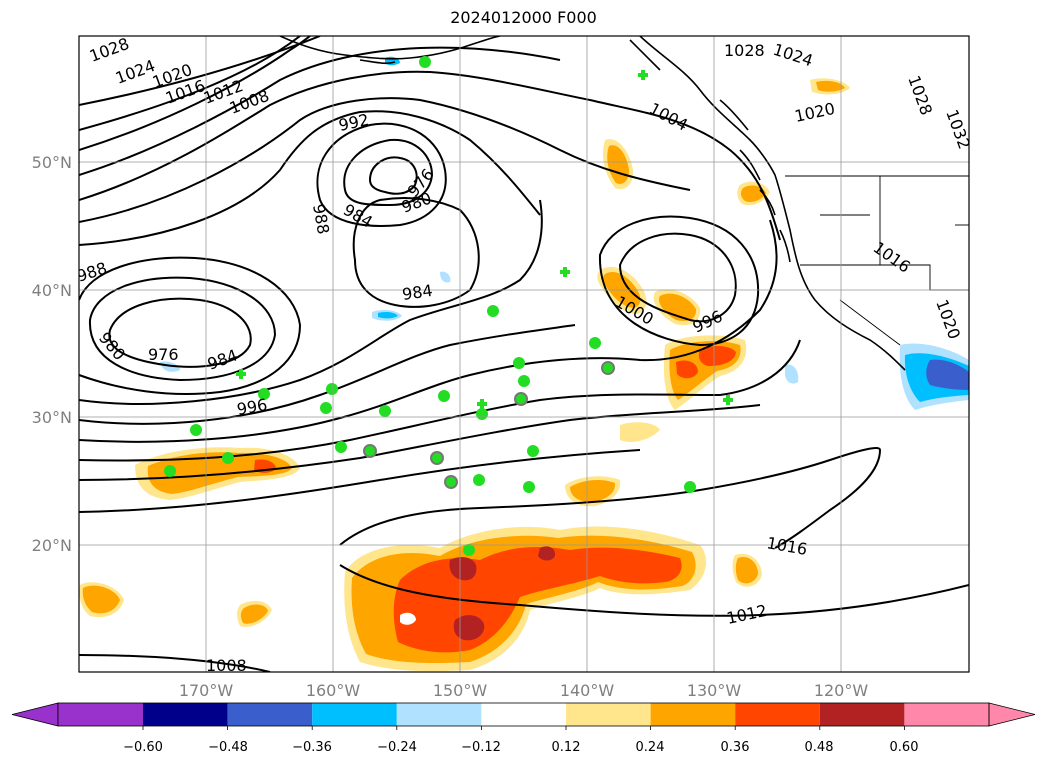 The width and height of the screenshot is (1047, 765). I want to click on lon-label: 130°W, so click(714, 690).